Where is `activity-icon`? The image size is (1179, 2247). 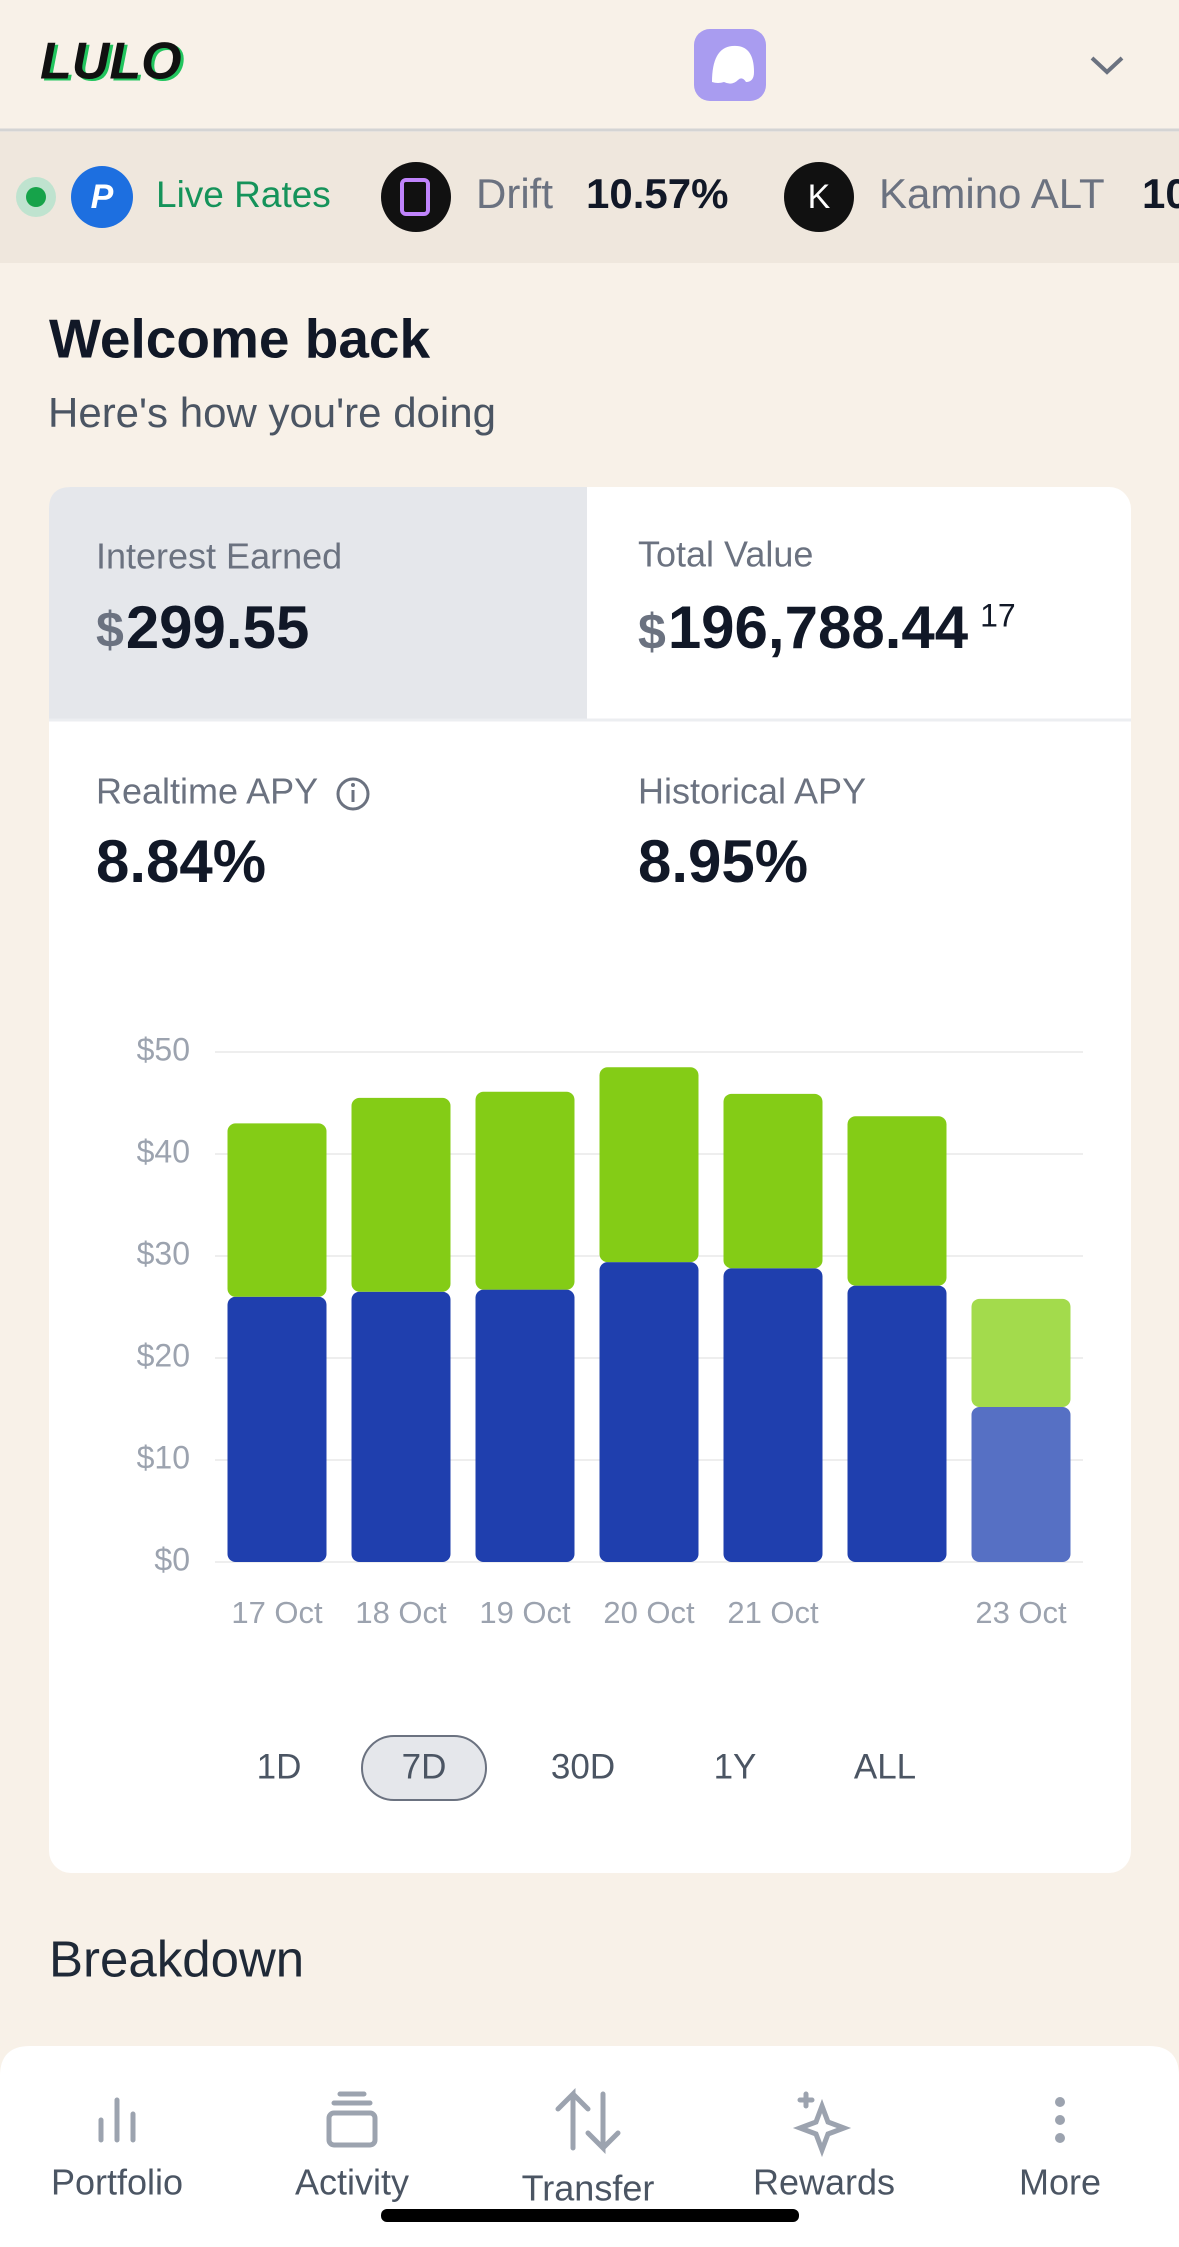
activity-icon is located at coordinates (352, 2129).